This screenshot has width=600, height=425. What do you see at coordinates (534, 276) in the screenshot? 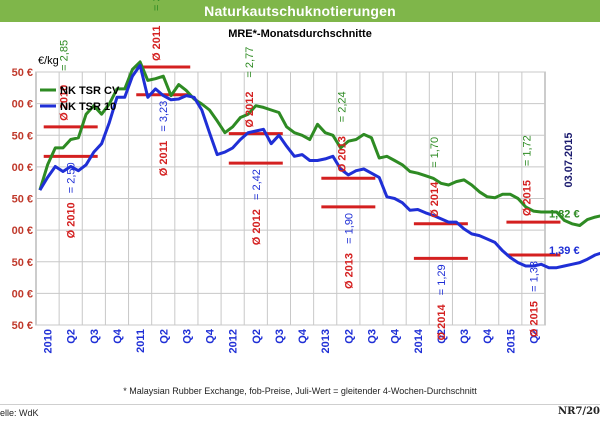
I see `average-value-label: = 1,33` at bounding box center [534, 276].